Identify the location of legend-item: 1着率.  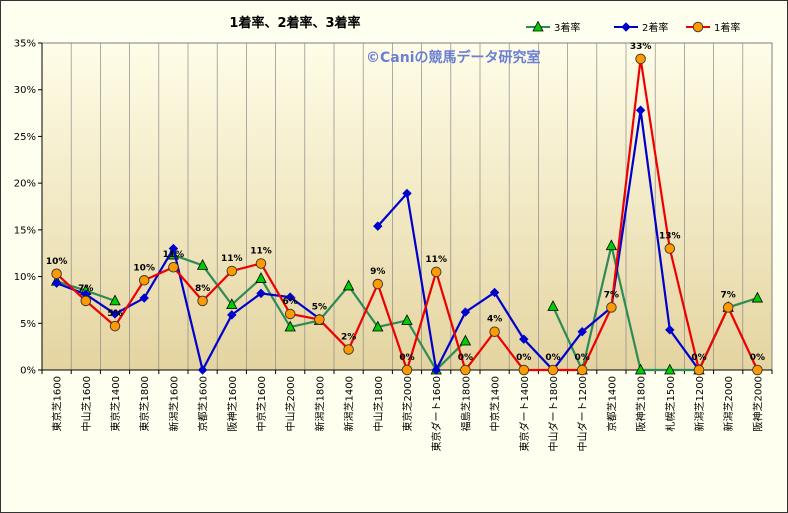
(713, 27).